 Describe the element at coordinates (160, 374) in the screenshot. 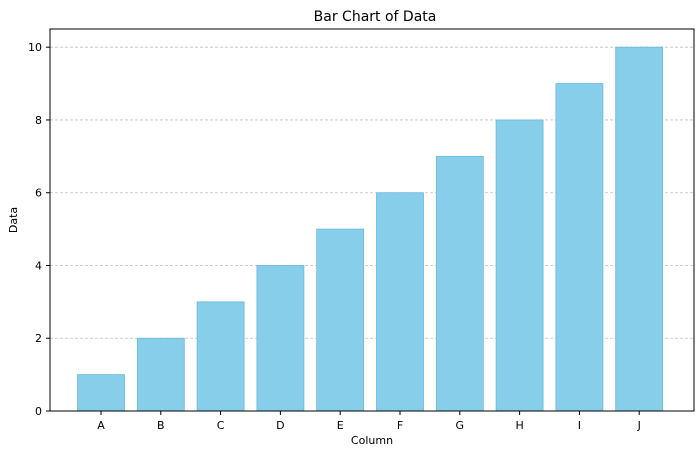

I see `bar-B` at that location.